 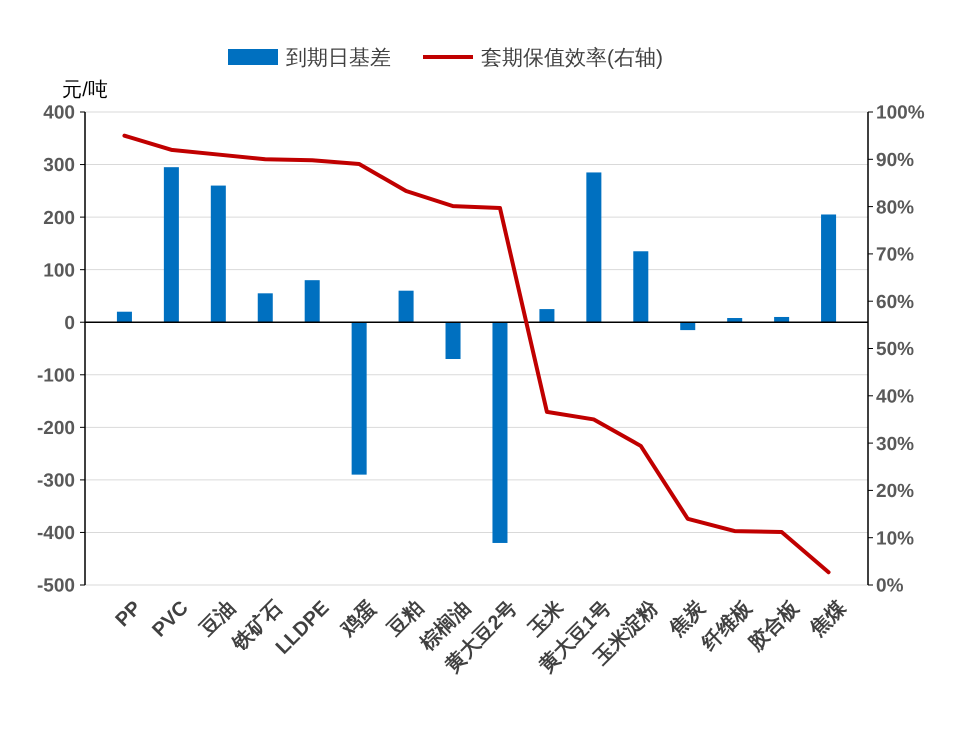 What do you see at coordinates (59, 113) in the screenshot?
I see `y-tick-label: 400` at bounding box center [59, 113].